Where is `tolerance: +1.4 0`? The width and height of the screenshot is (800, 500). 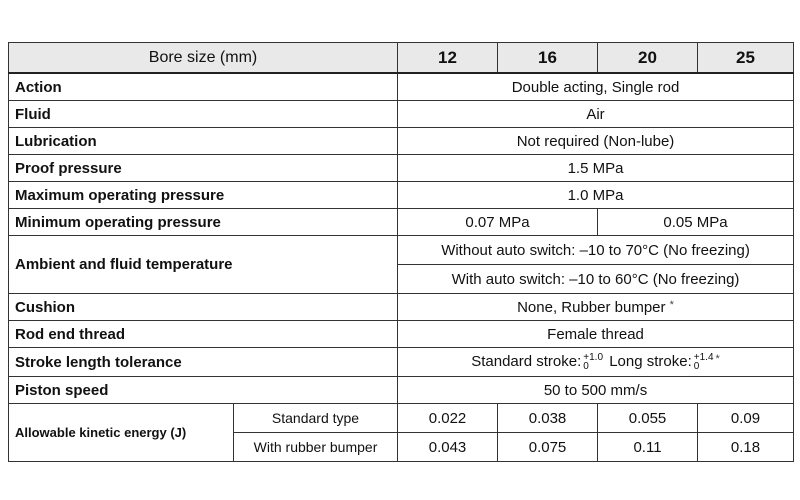 tolerance: +1.4 0 is located at coordinates (703, 362).